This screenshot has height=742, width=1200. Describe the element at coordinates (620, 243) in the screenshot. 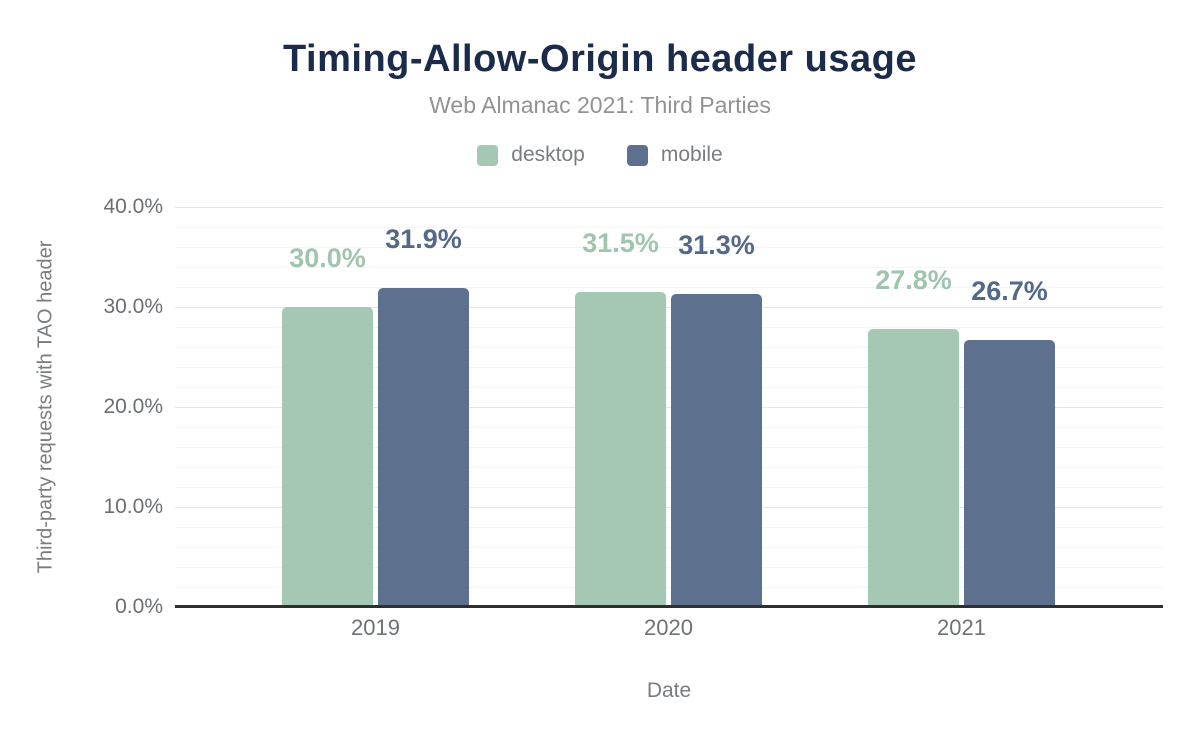

I see `data-label-desktop-2020: 31.5%` at that location.